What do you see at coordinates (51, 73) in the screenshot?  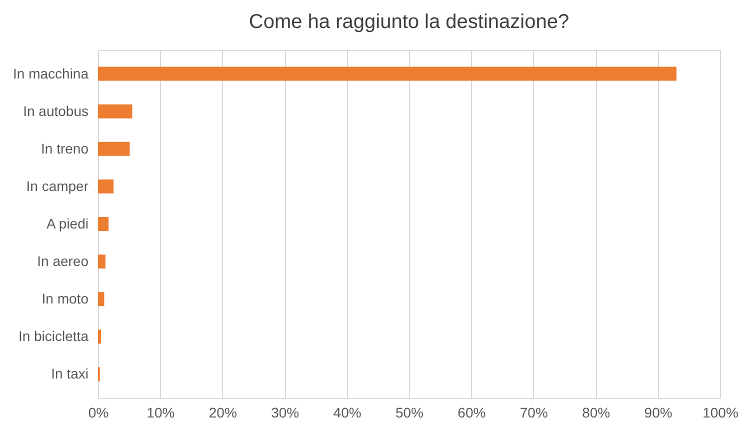 I see `y-tick-label: In macchina` at bounding box center [51, 73].